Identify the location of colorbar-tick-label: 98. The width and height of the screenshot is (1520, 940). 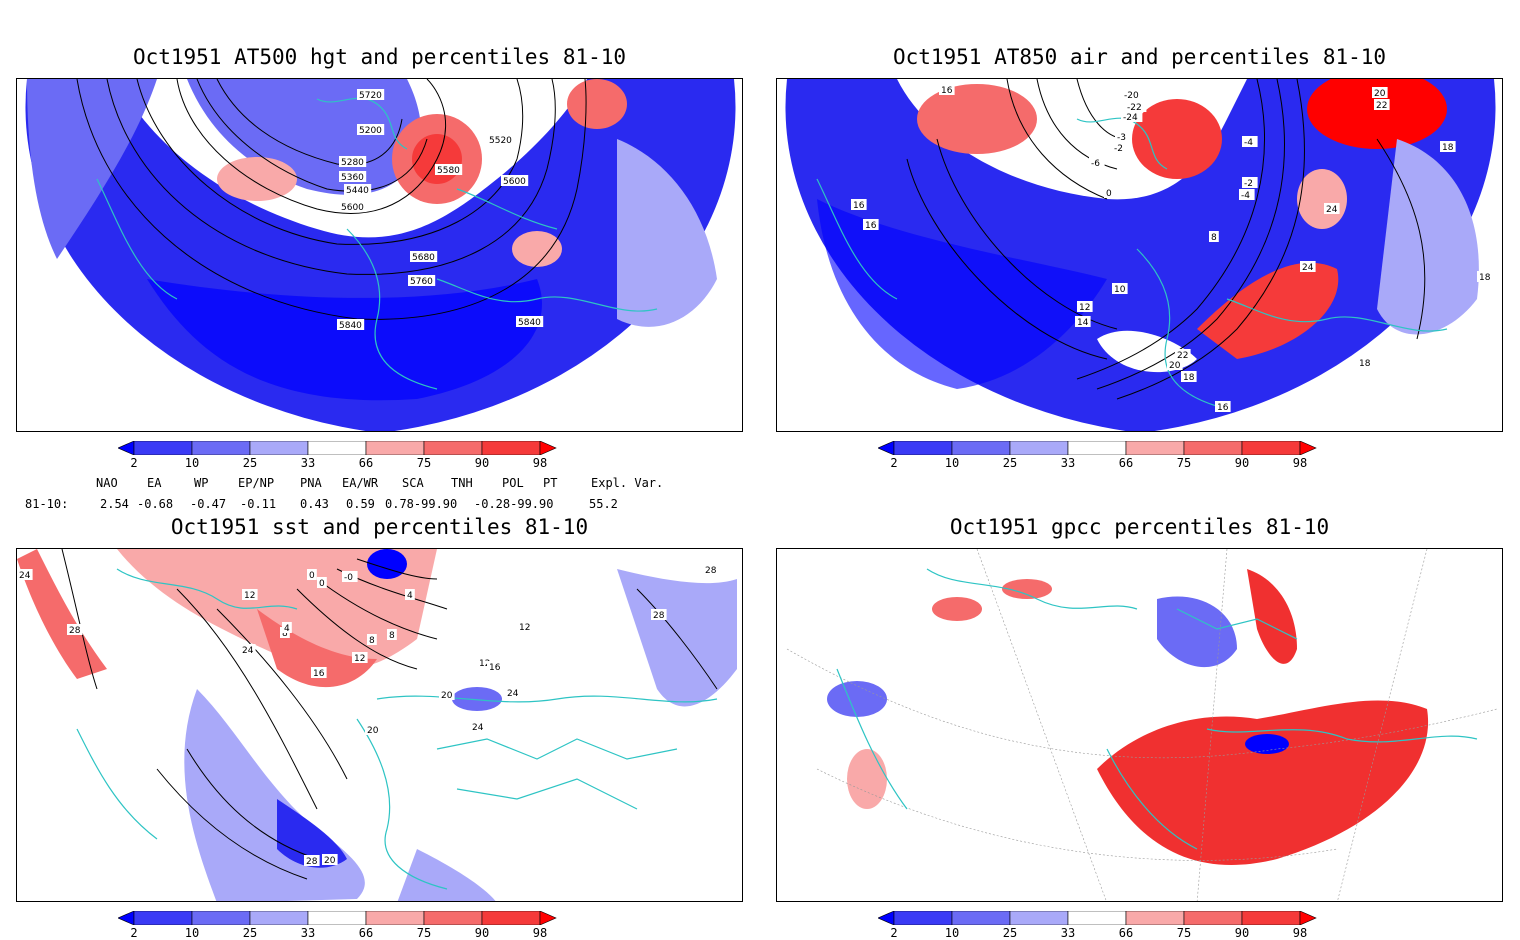
(1300, 933).